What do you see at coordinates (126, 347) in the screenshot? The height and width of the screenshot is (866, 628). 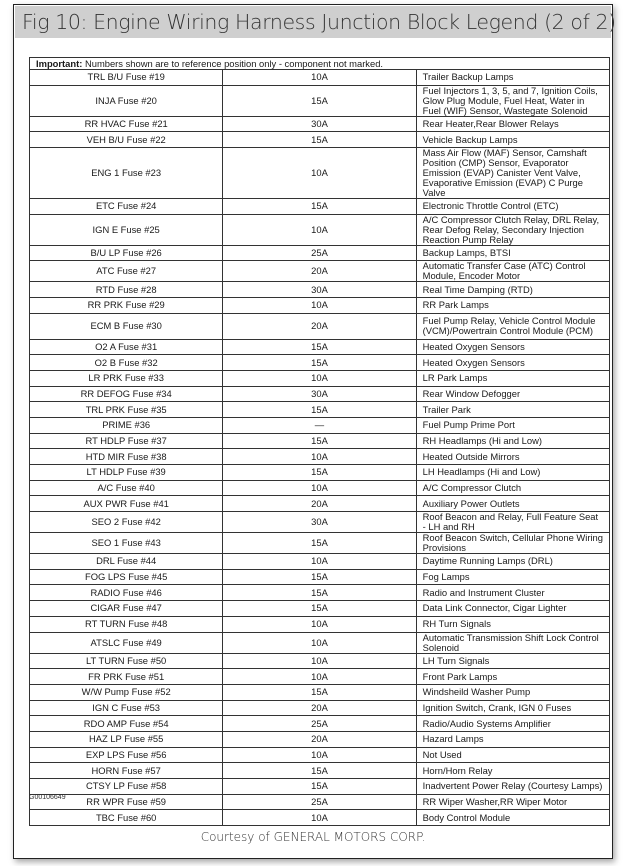 I see `fuse-name: O2 A Fuse #31` at bounding box center [126, 347].